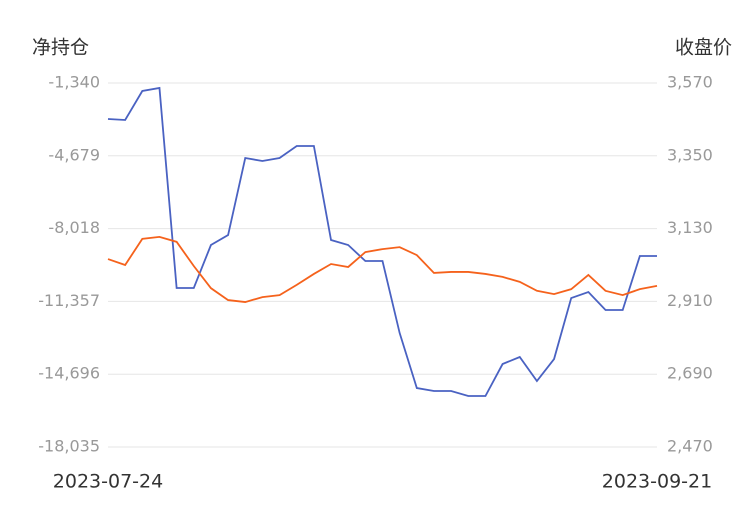 This screenshot has height=510, width=750. What do you see at coordinates (690, 154) in the screenshot?
I see `y2-tick-label: 3,350` at bounding box center [690, 154].